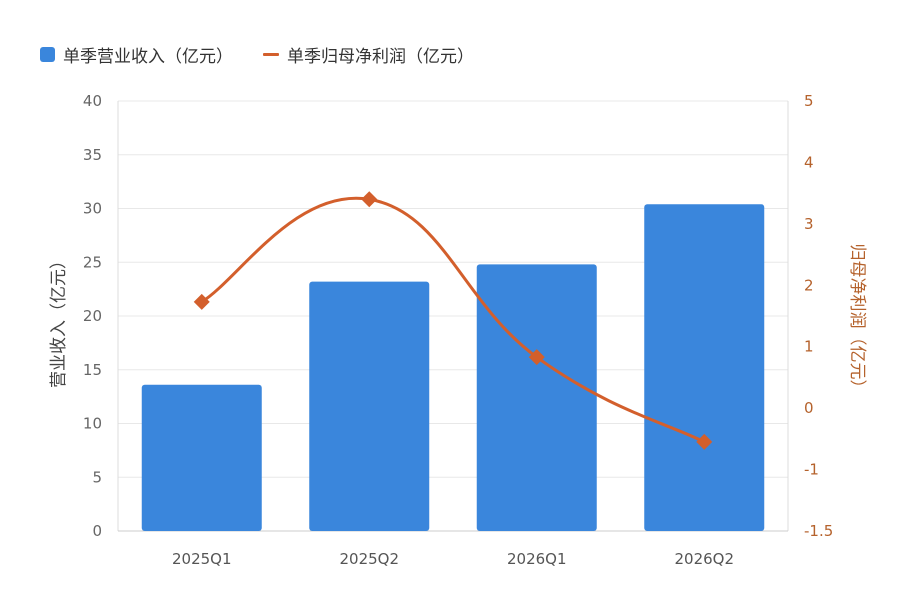 The height and width of the screenshot is (604, 904). What do you see at coordinates (59, 320) in the screenshot?
I see `y-axis-title-left: 营业收入（亿元）` at bounding box center [59, 320].